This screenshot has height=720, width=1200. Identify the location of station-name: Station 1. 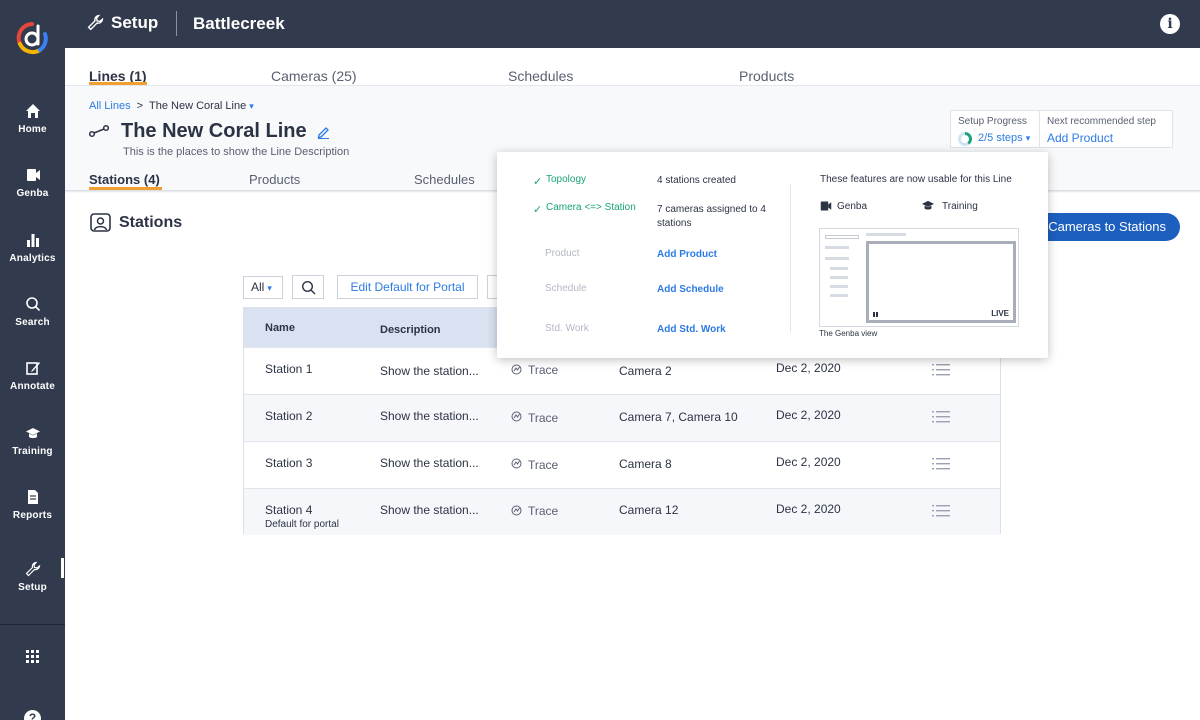
(289, 369).